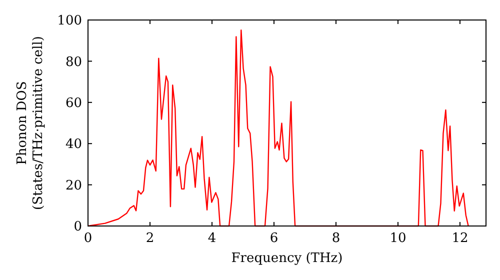  I want to click on y-tick-label: 100, so click(69, 21).